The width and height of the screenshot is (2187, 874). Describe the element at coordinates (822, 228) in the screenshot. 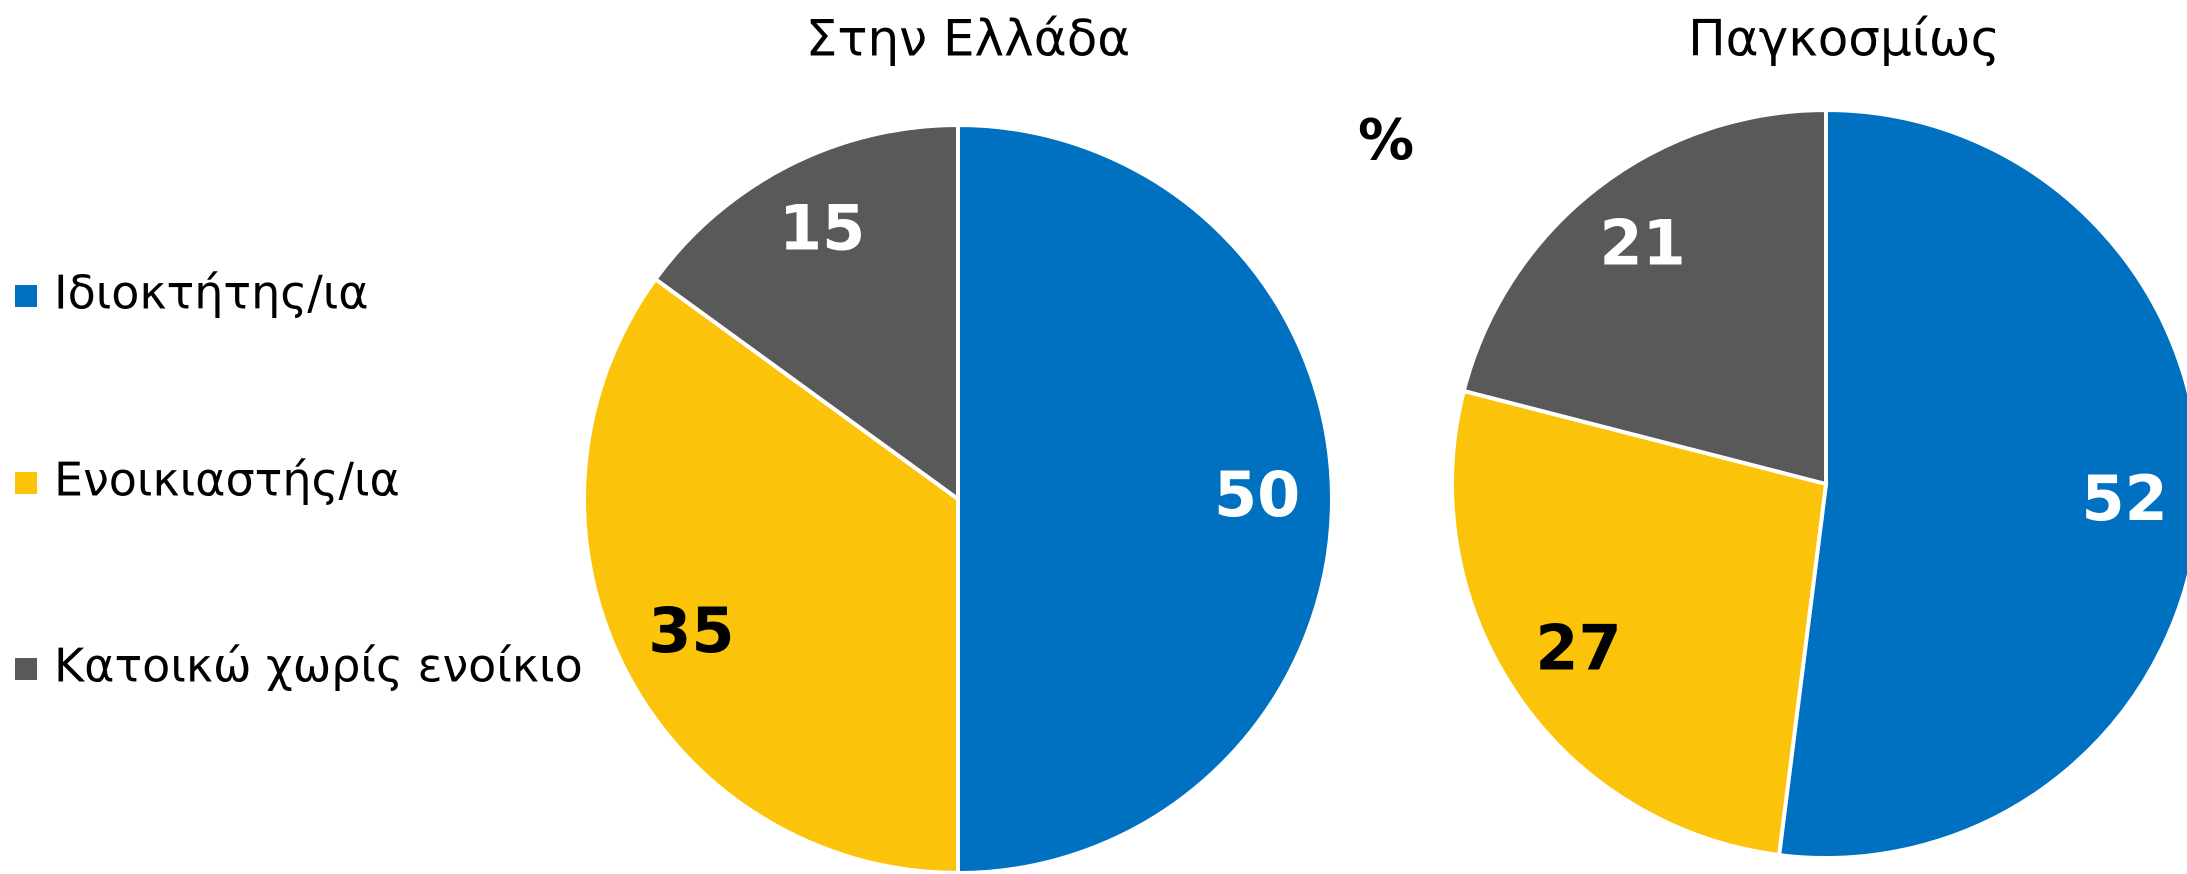

I see `data-label: 15` at that location.